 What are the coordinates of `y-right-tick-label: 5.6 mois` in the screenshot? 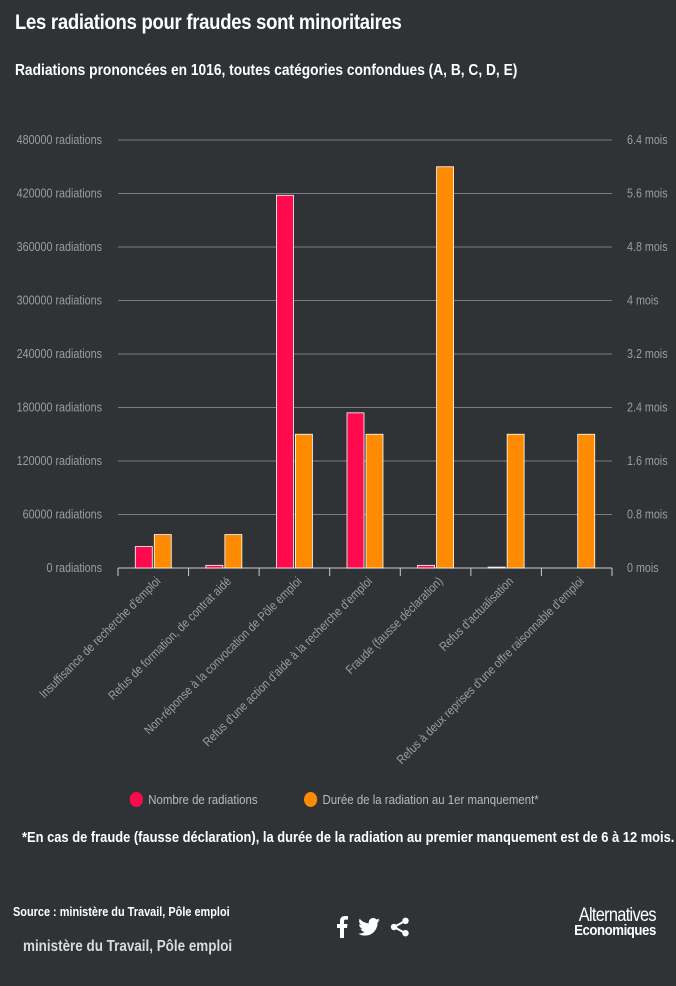 It's located at (647, 194).